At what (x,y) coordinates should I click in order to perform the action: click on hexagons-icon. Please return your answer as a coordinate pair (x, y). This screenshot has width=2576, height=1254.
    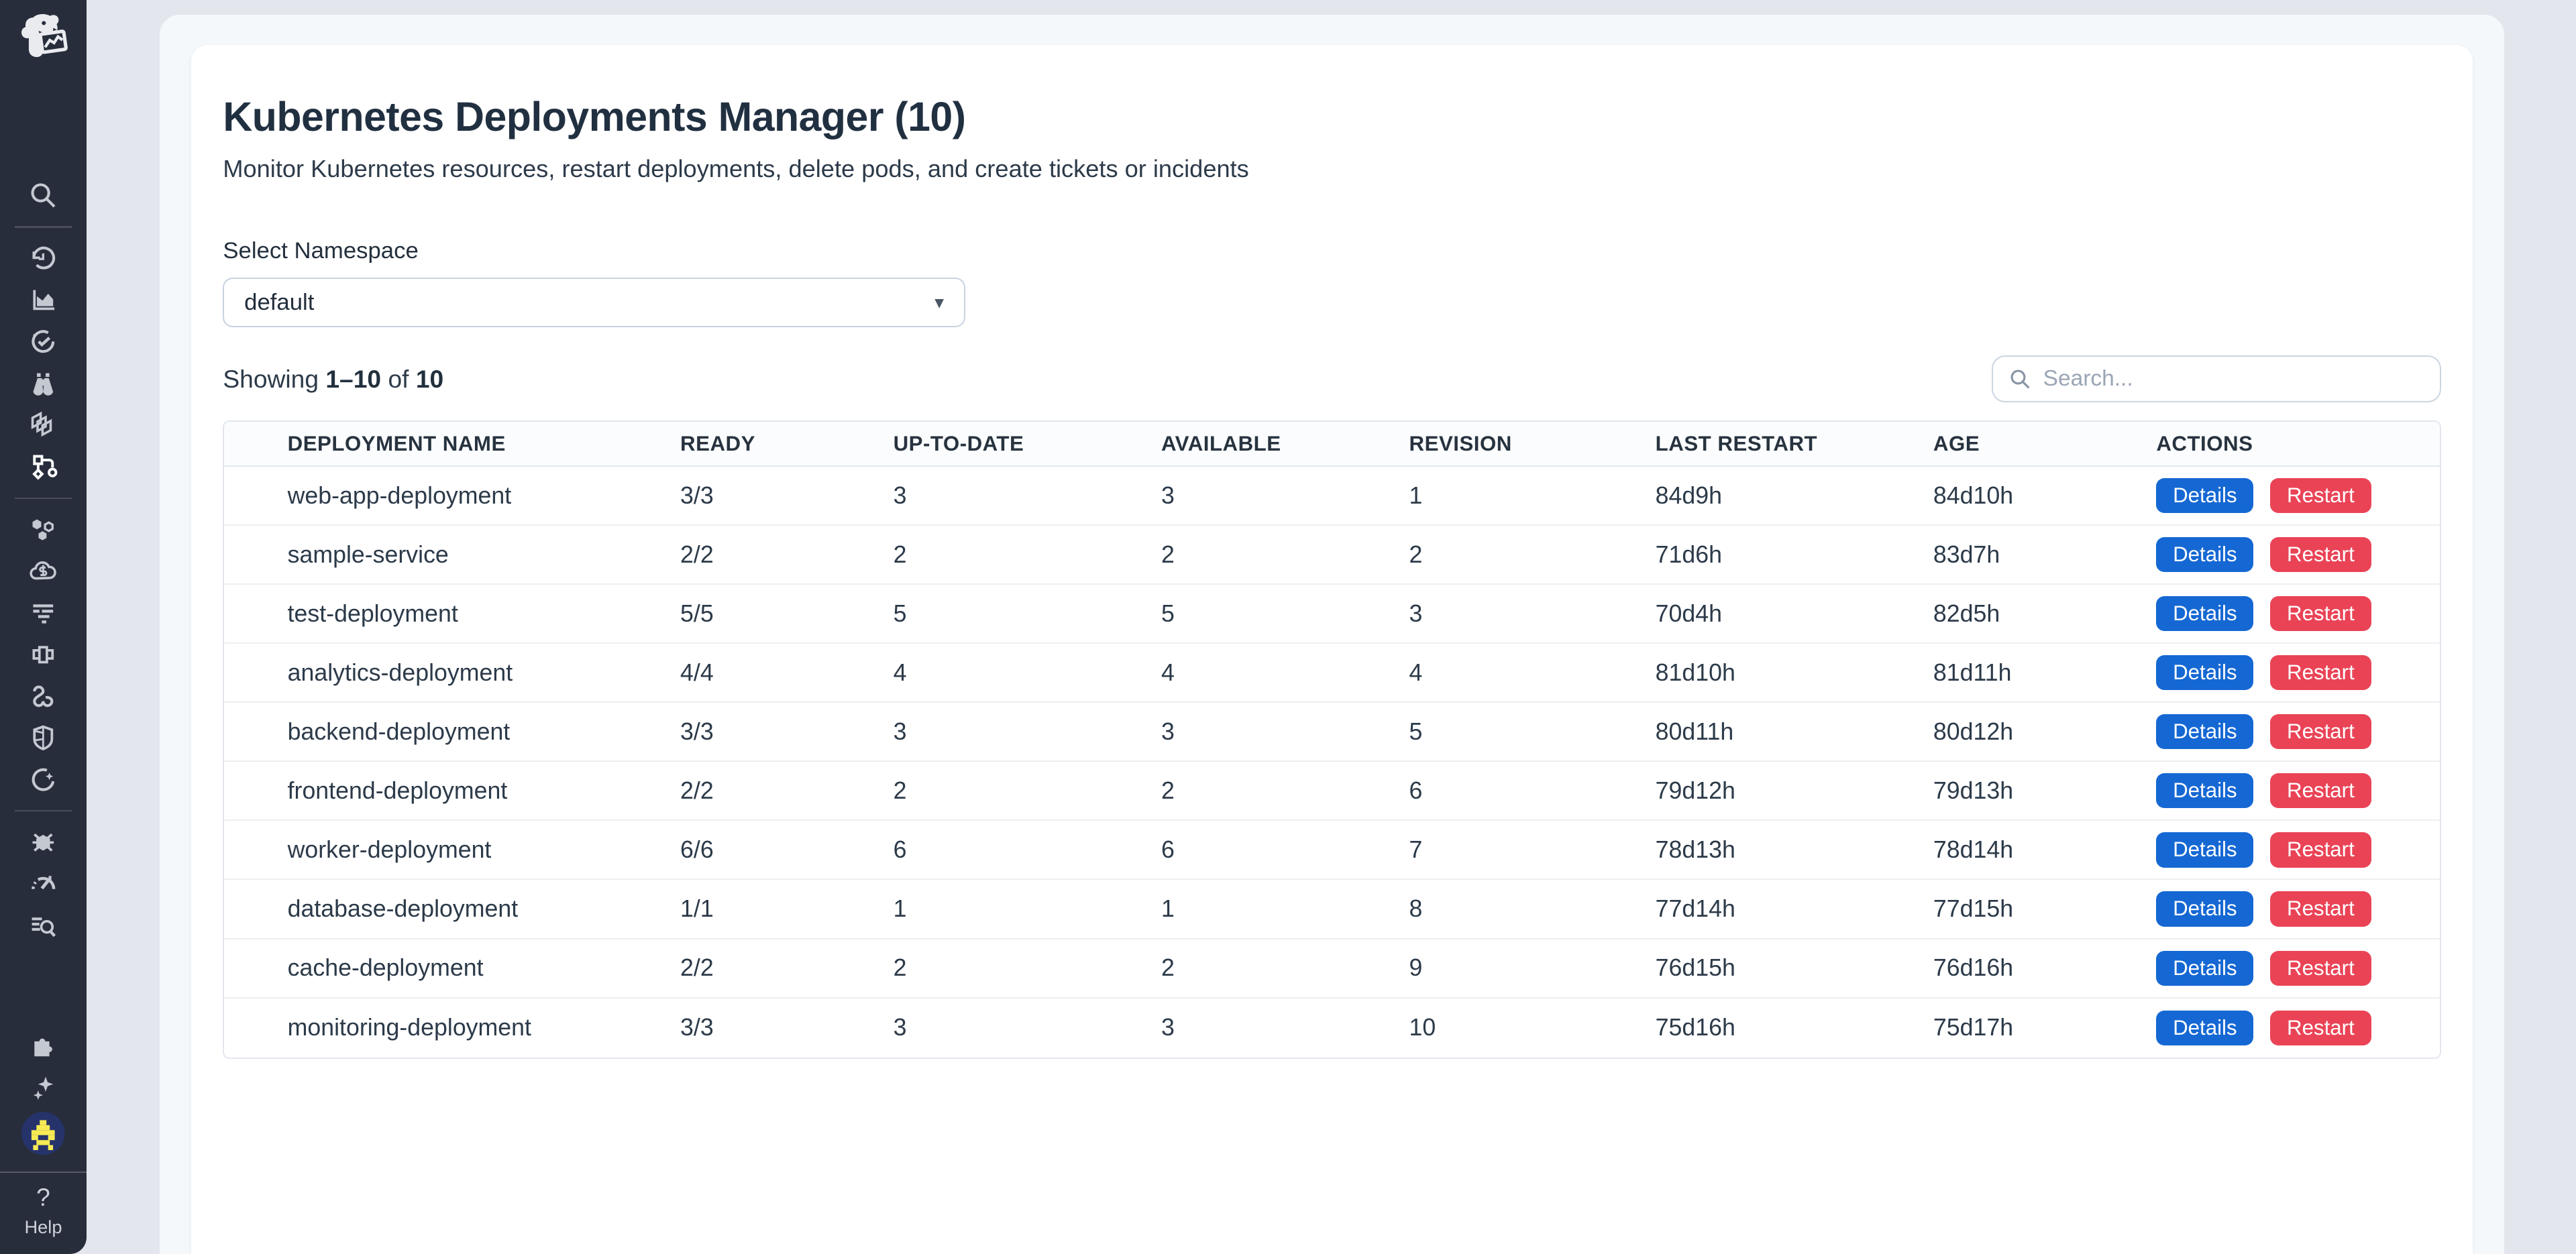
    Looking at the image, I should click on (43, 530).